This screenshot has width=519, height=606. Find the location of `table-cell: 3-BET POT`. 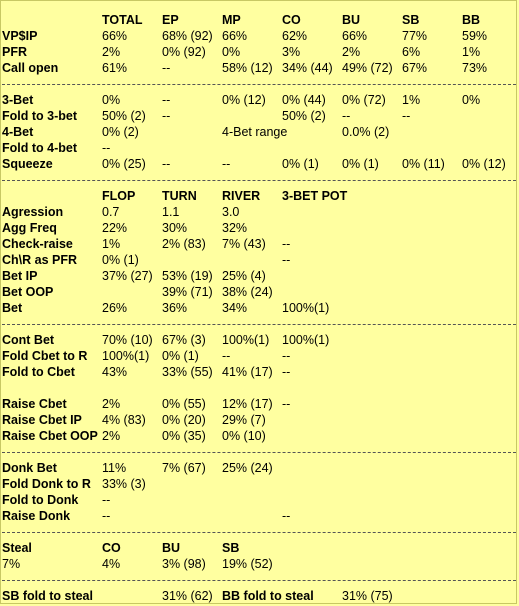

table-cell: 3-BET POT is located at coordinates (315, 196).